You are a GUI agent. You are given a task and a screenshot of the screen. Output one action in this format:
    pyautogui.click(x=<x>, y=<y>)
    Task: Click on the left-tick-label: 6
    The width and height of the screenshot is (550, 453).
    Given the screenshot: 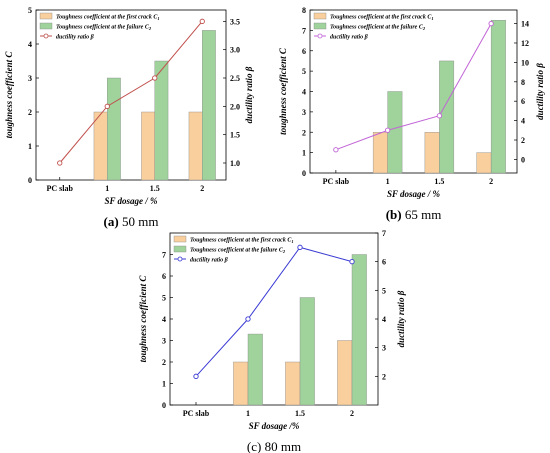 What is the action you would take?
    pyautogui.click(x=304, y=51)
    